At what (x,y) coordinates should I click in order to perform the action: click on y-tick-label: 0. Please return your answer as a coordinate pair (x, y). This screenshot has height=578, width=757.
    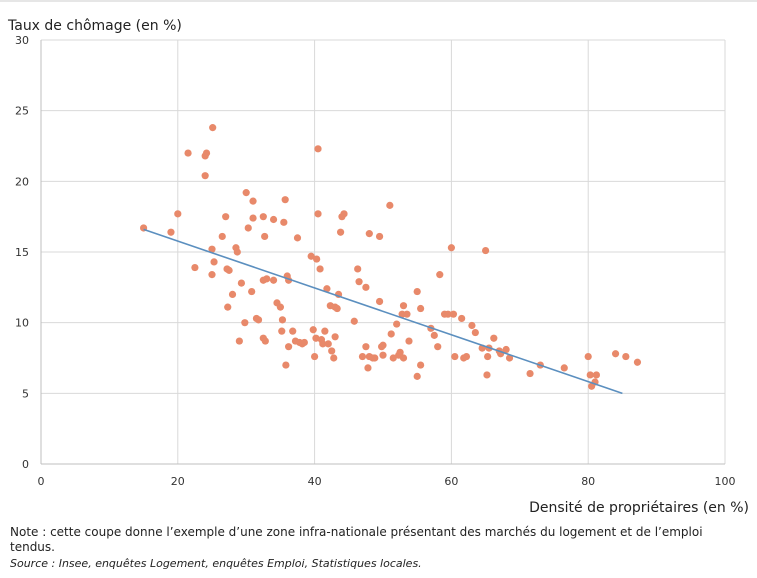
    Looking at the image, I should click on (25, 464).